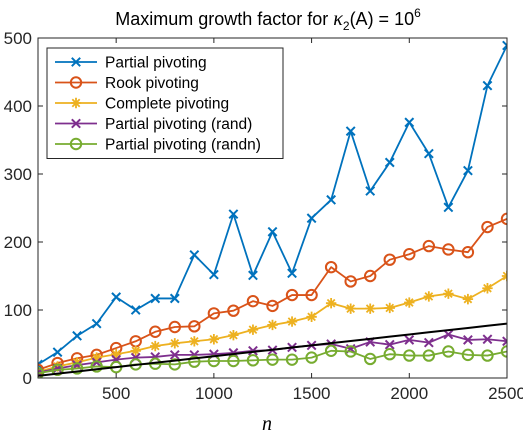  I want to click on legend-label-1: Rook pivoting, so click(152, 83).